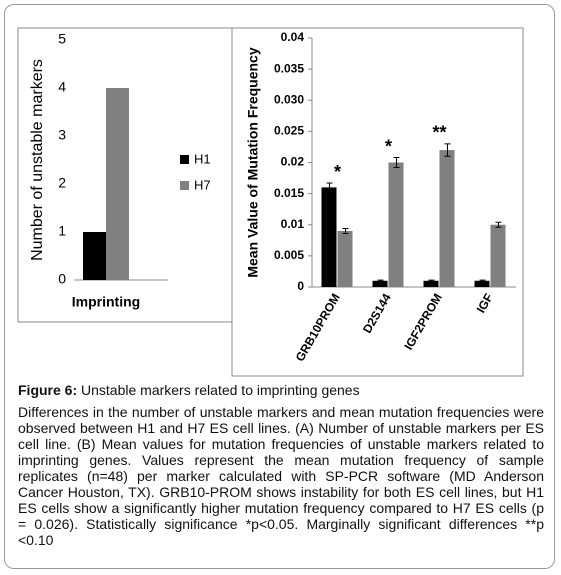  Describe the element at coordinates (202, 184) in the screenshot. I see `legend-label: H7` at that location.